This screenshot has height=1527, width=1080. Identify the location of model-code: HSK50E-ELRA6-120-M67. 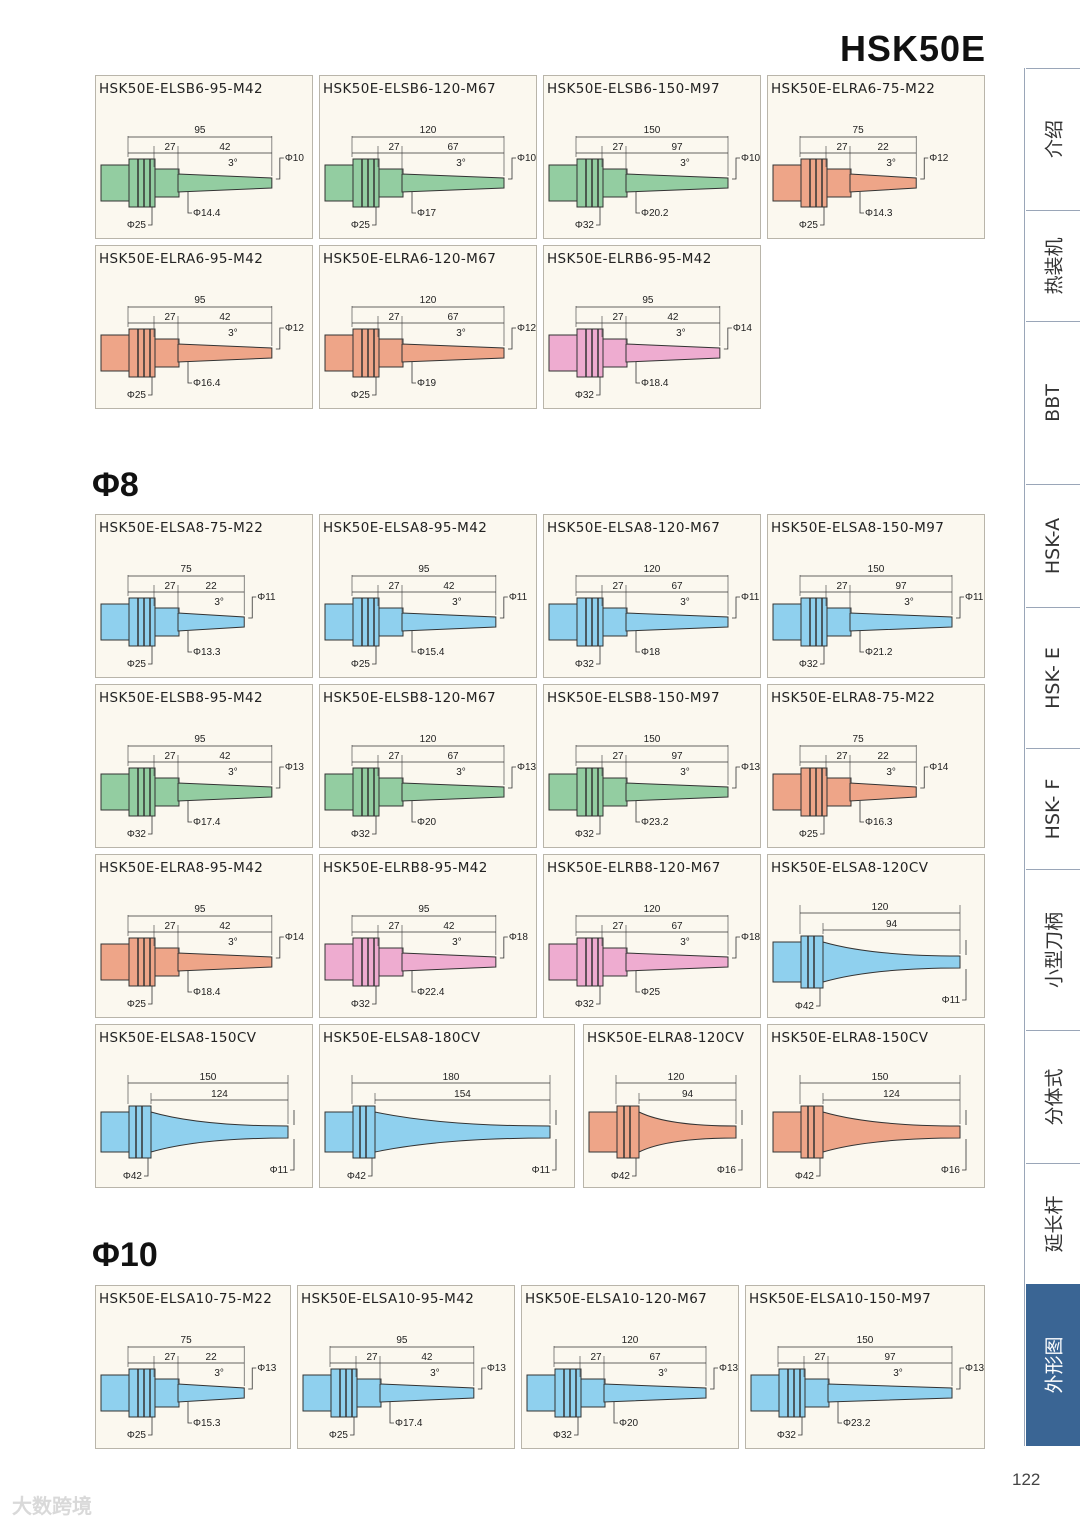
(410, 259).